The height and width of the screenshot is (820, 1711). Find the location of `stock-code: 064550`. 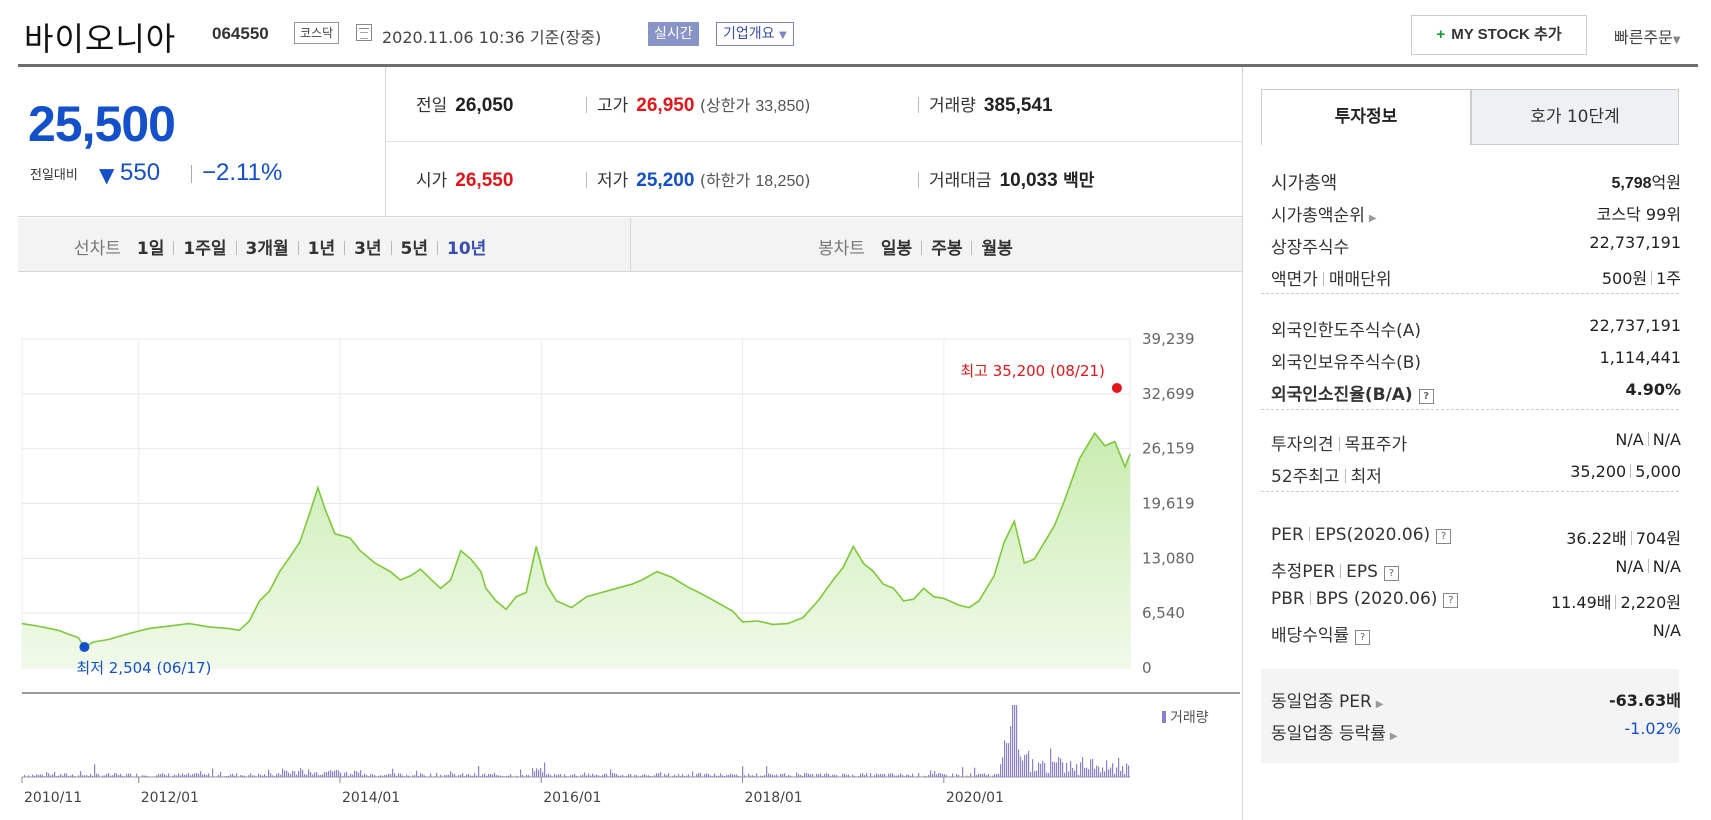

stock-code: 064550 is located at coordinates (240, 33).